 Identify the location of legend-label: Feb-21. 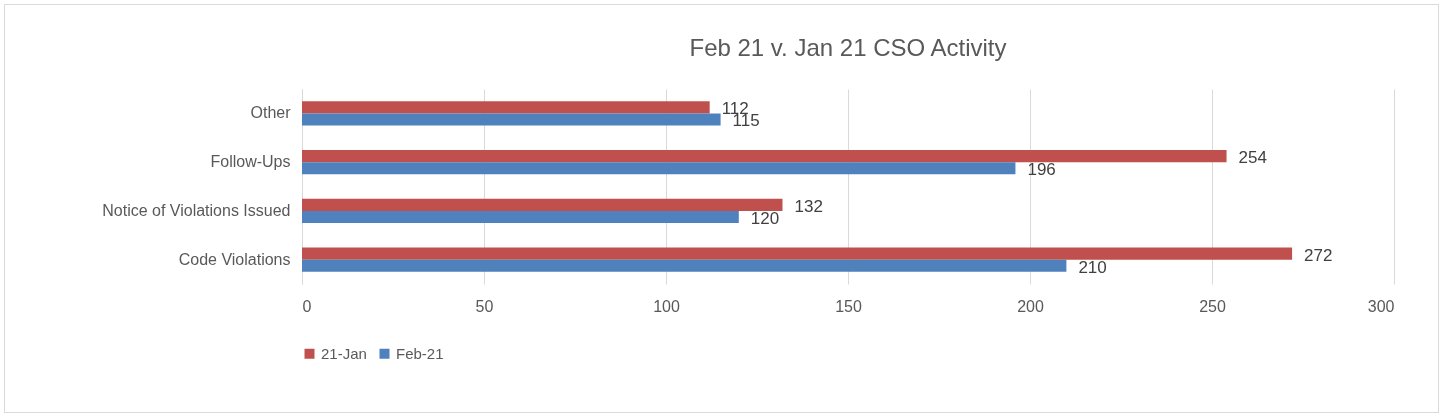
(420, 353).